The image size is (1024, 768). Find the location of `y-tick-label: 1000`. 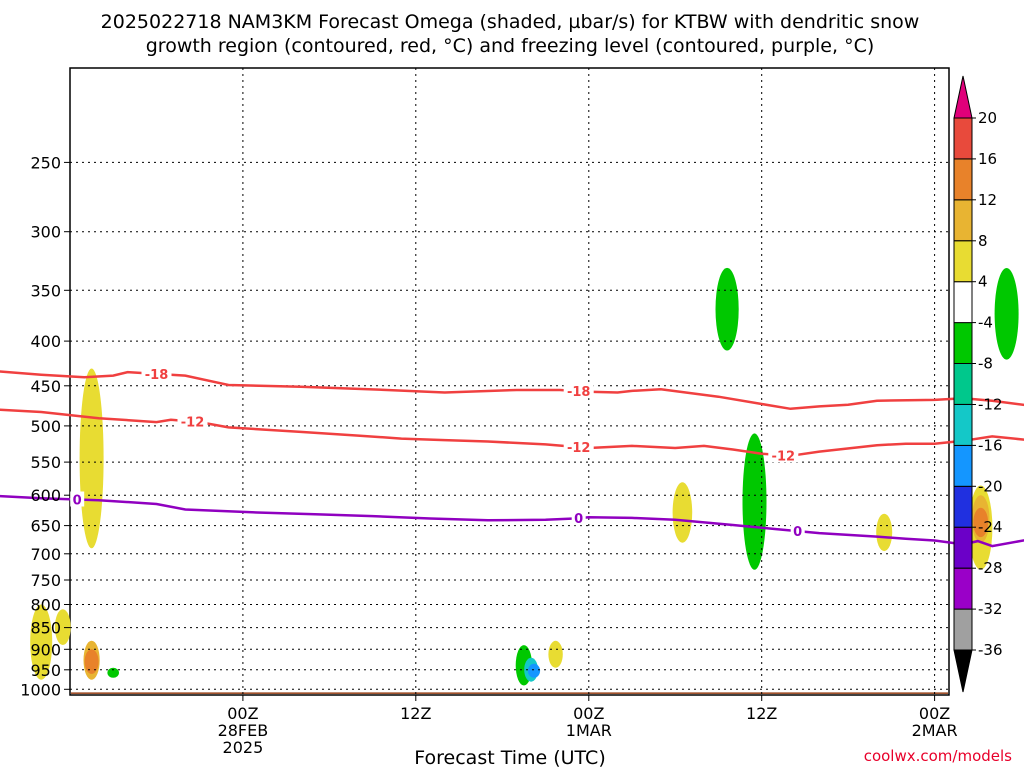

y-tick-label: 1000 is located at coordinates (40, 689).